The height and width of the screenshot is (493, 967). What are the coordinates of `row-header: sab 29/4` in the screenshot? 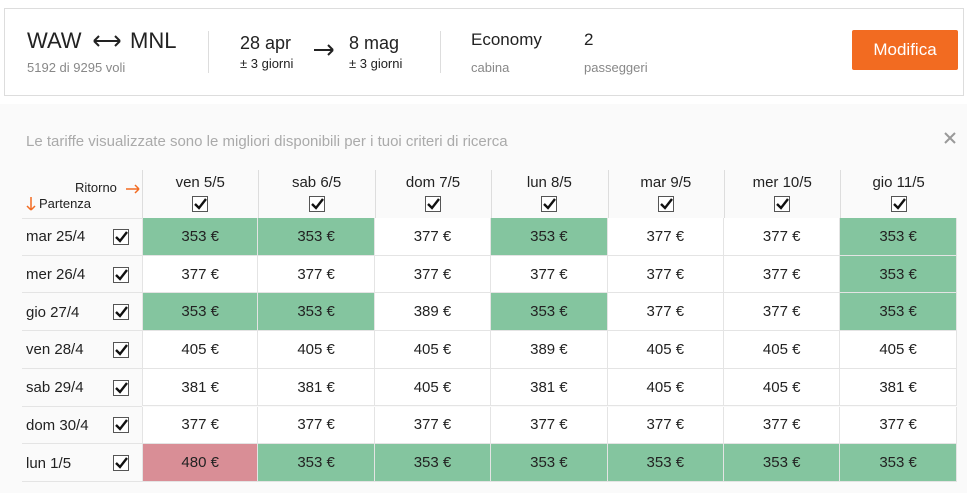 It's located at (55, 388).